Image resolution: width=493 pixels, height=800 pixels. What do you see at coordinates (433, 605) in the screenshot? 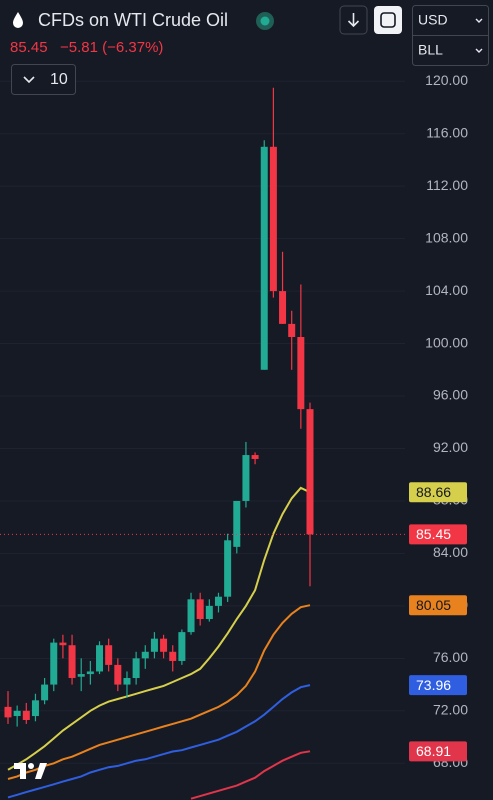
I see `price-badge-label: 80.05` at bounding box center [433, 605].